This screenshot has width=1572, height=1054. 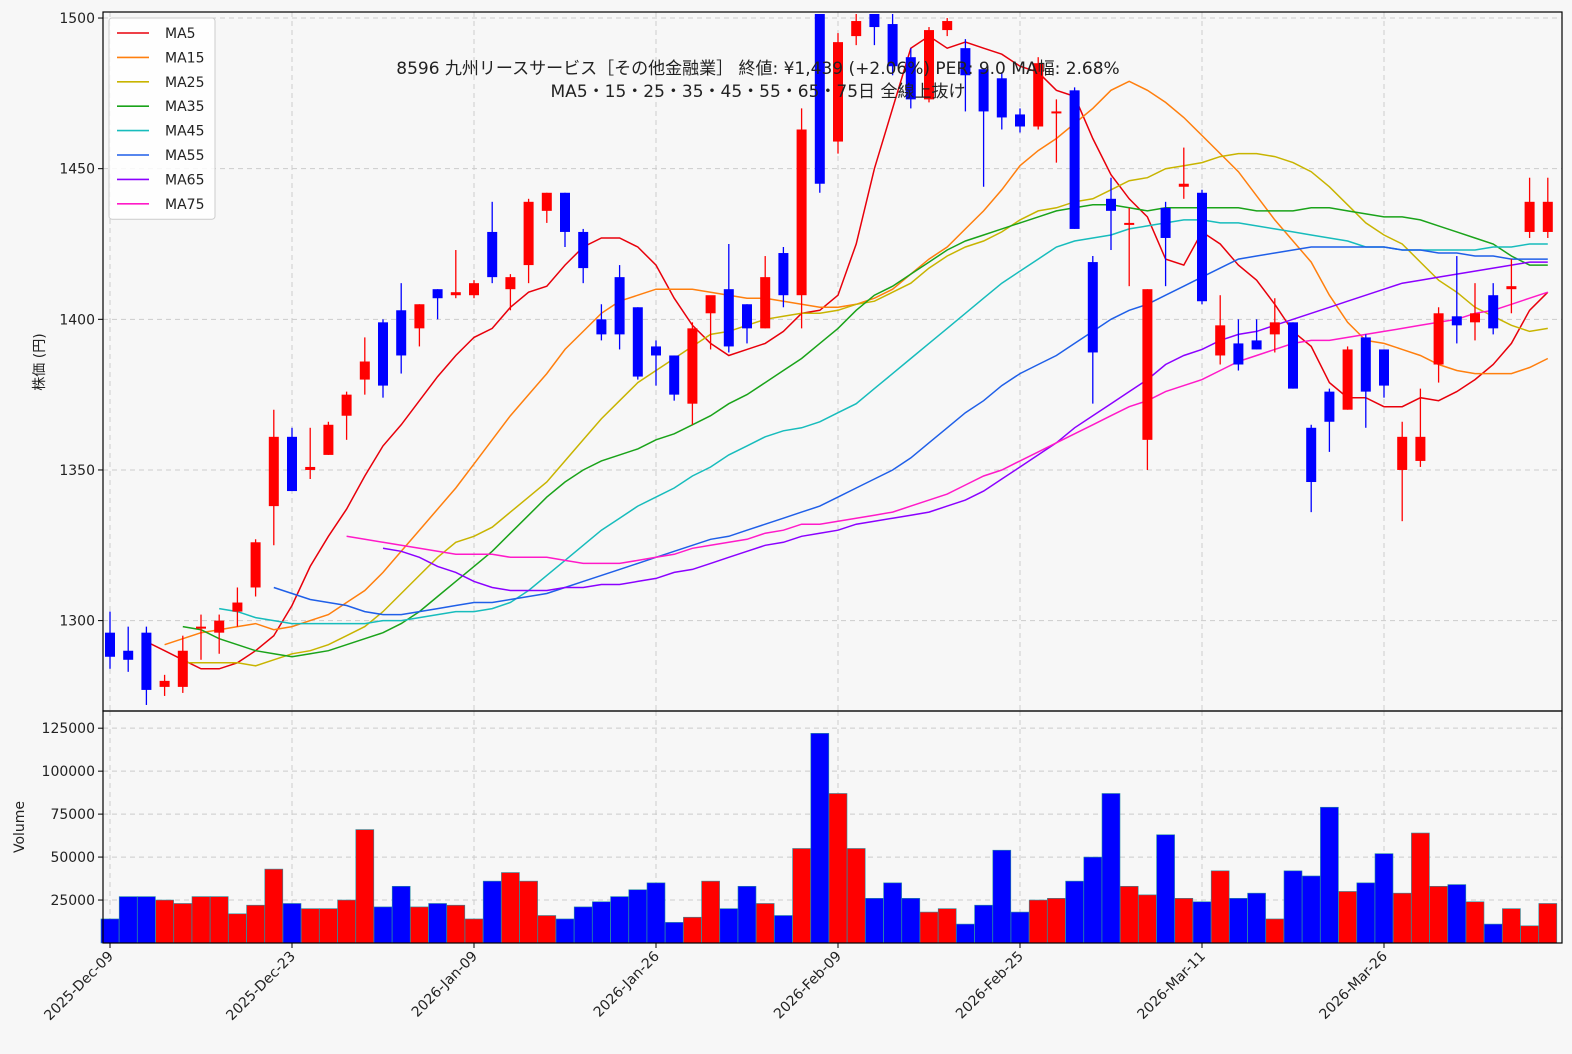 I want to click on legend-label-ma55: MA55, so click(x=184, y=156).